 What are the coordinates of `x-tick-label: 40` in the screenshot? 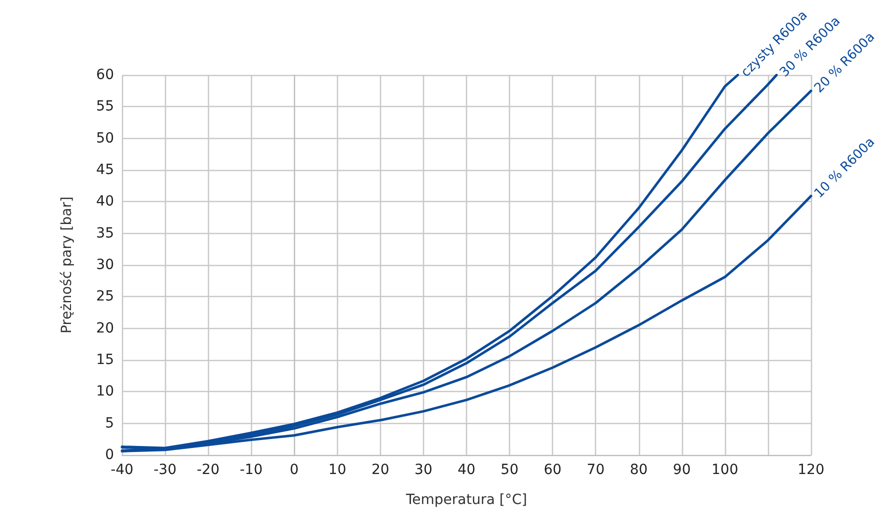 It's located at (467, 470).